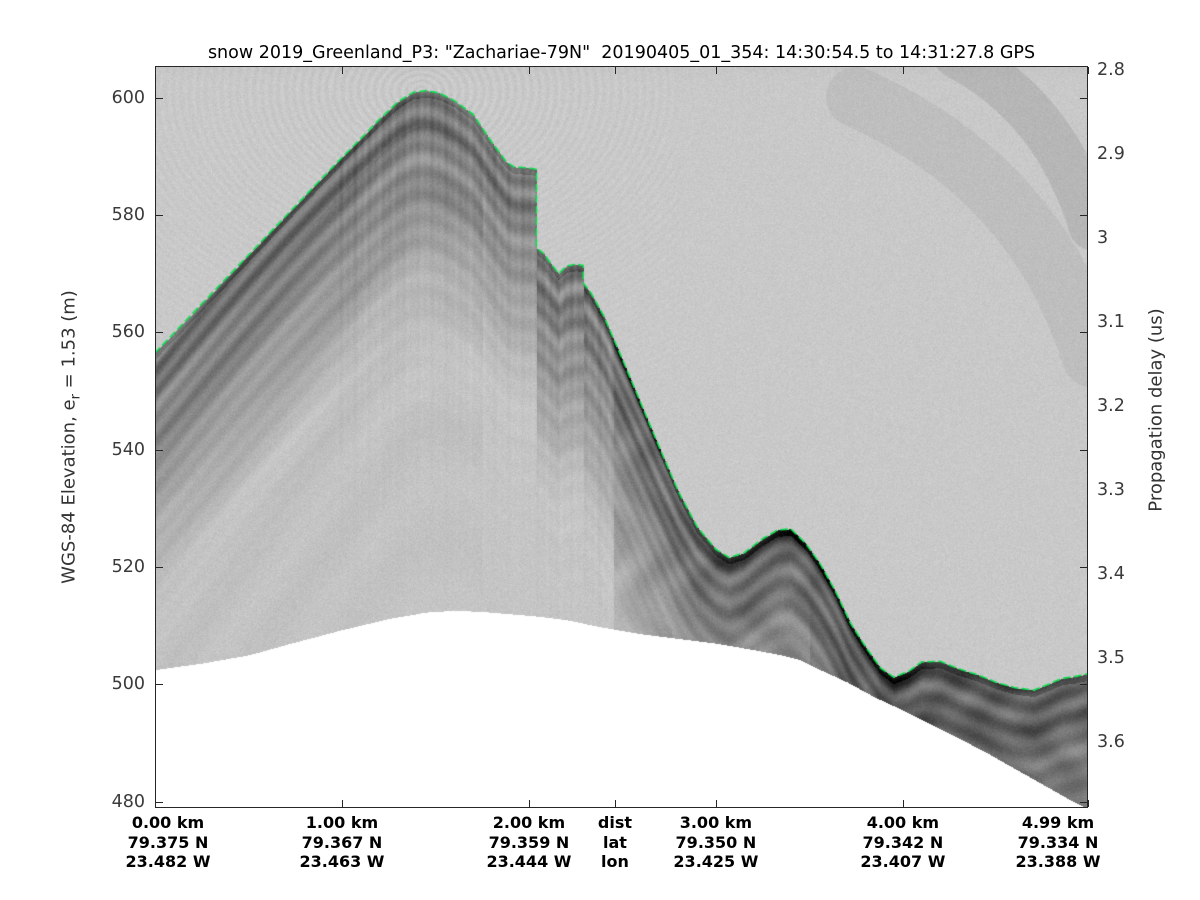 The image size is (1200, 900). I want to click on latitude-label: lat, so click(614, 842).